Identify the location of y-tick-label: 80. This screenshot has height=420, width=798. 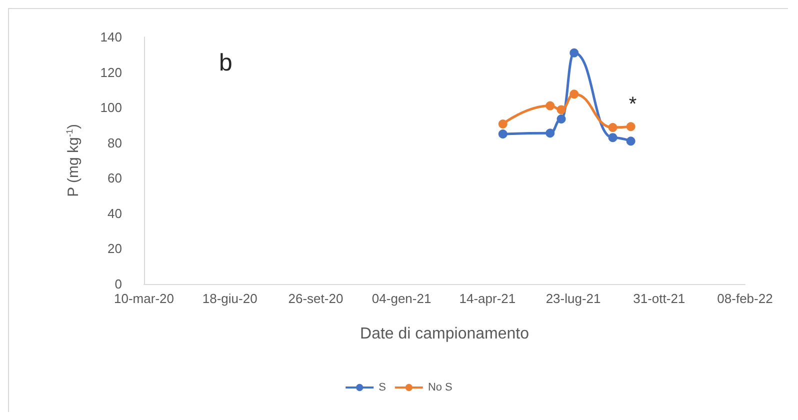
(115, 142).